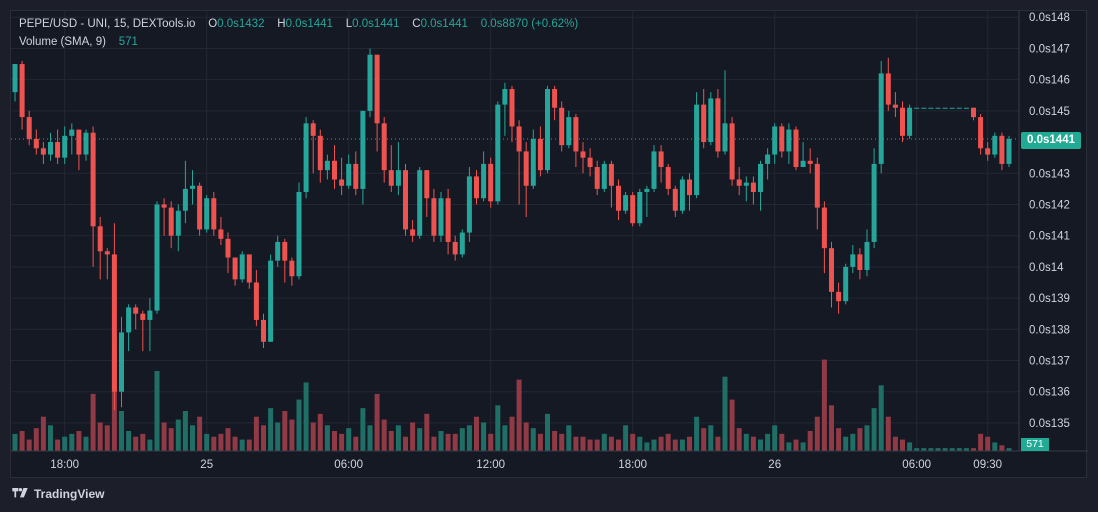 This screenshot has width=1098, height=512. I want to click on symbol-label: PEPE/USD - UNI, 15, DEXTools.io, so click(107, 24).